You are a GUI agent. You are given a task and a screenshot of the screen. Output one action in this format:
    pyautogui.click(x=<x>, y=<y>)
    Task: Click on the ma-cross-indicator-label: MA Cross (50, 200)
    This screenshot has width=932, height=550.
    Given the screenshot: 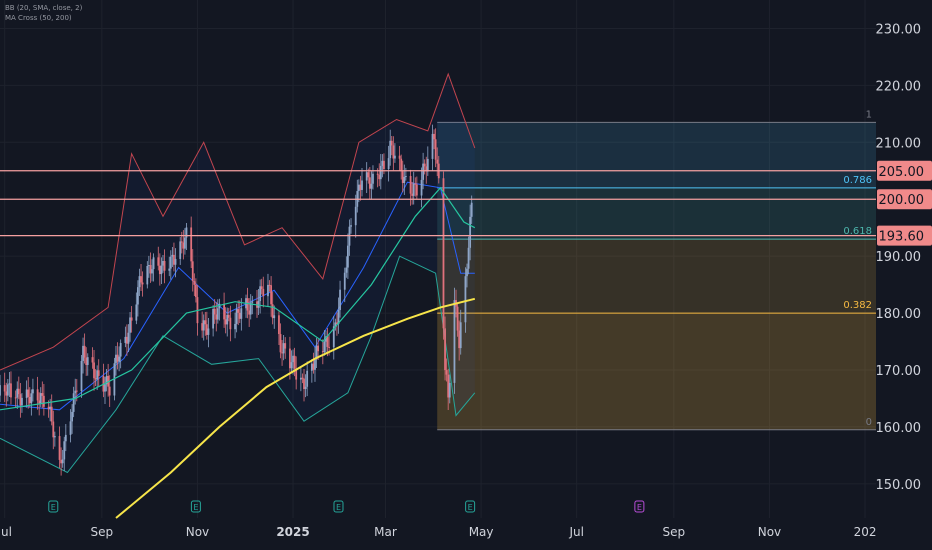 What is the action you would take?
    pyautogui.click(x=38, y=18)
    